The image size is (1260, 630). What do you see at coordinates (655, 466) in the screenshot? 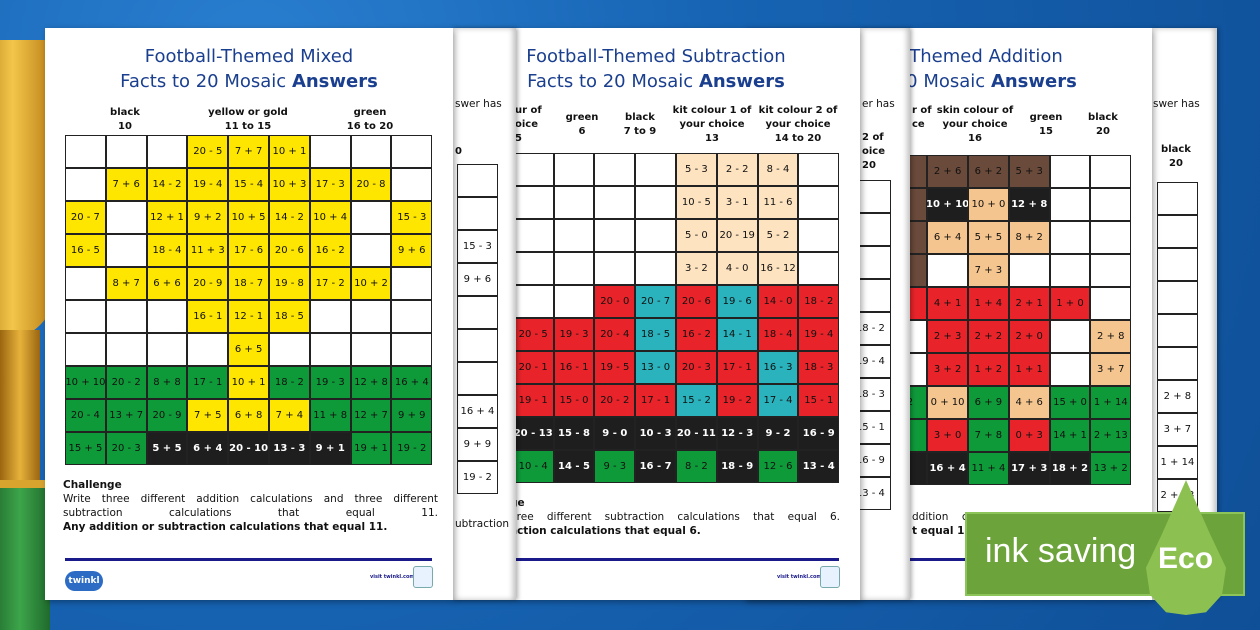
I see `mosaic-cell: 16 - 7` at bounding box center [655, 466].